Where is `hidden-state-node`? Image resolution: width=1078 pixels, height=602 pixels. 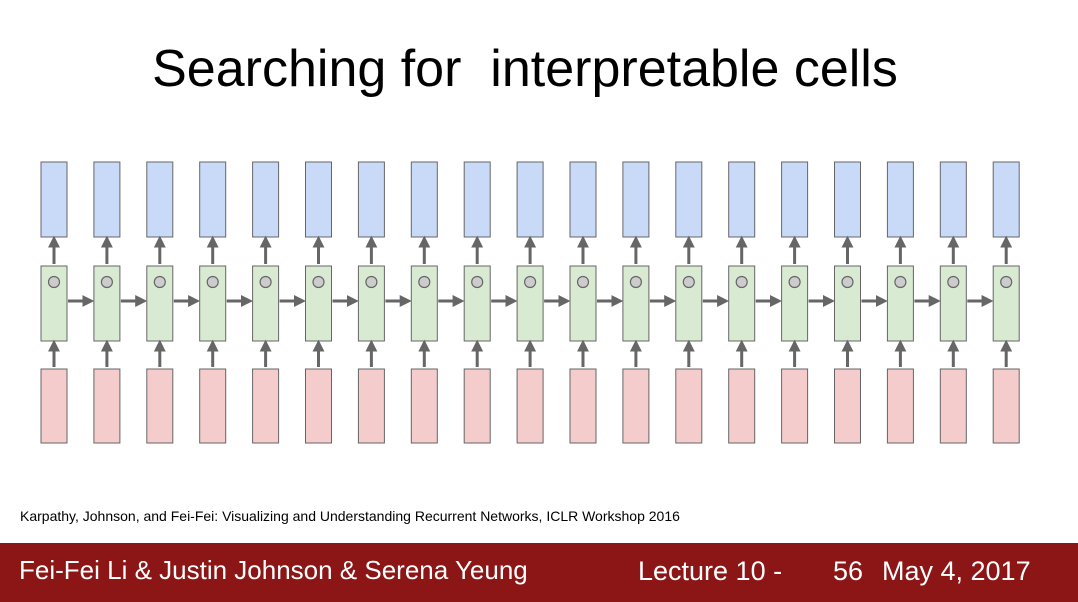
hidden-state-node is located at coordinates (847, 303).